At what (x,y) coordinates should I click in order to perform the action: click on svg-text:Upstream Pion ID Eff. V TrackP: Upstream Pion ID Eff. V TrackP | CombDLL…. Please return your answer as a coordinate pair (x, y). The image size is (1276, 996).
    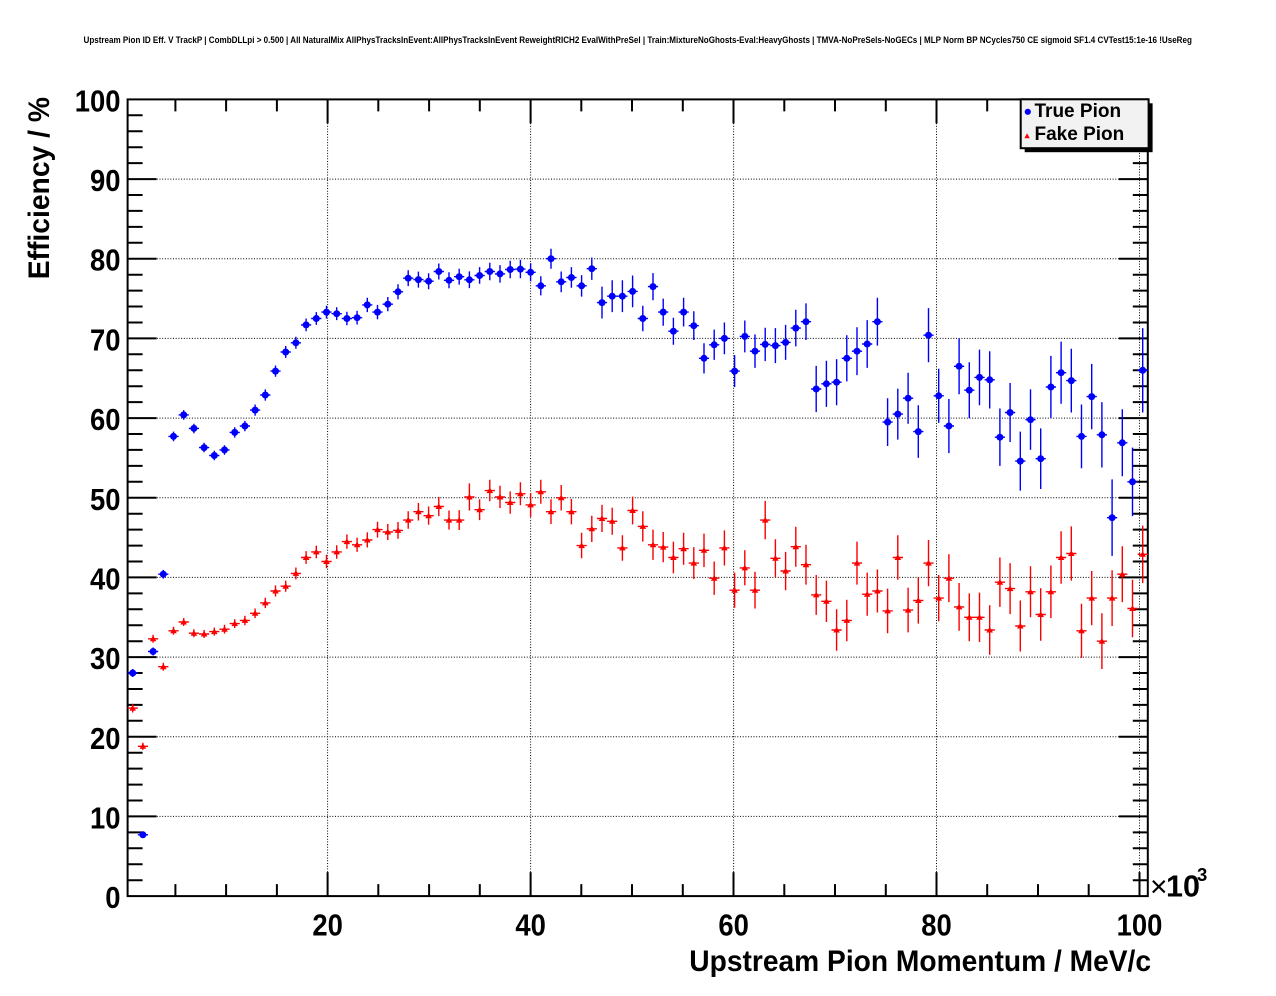
    Looking at the image, I should click on (638, 39).